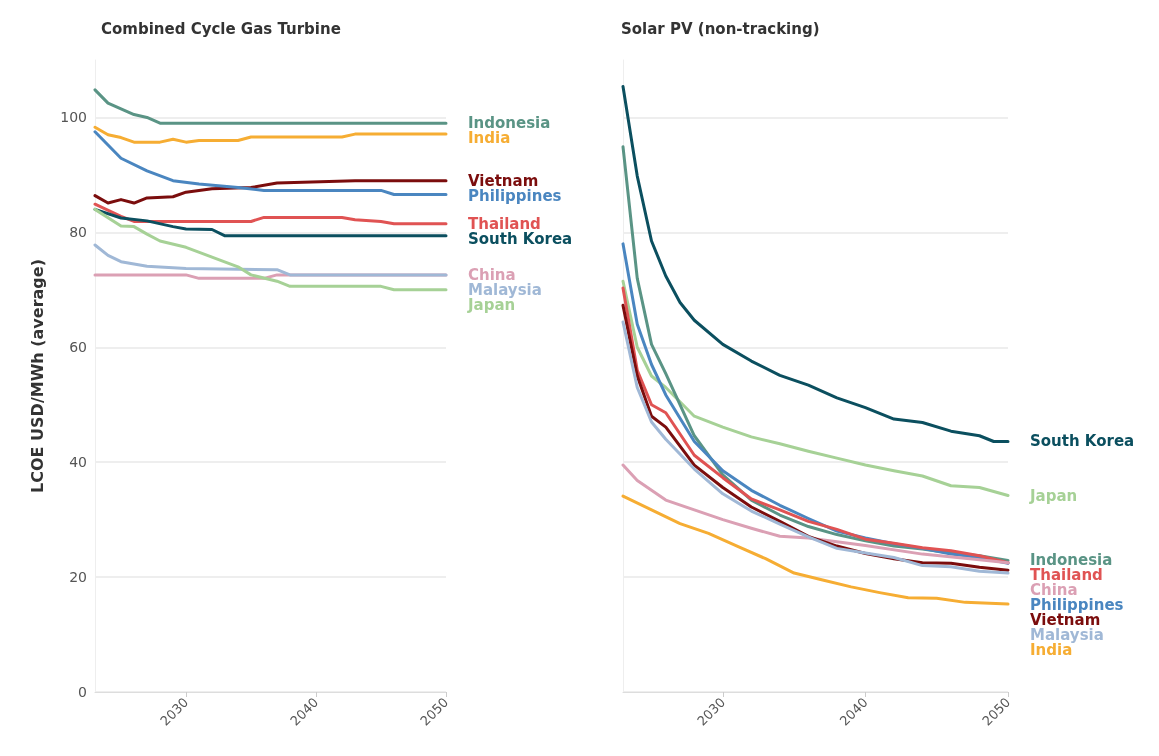  I want to click on chart-title: Solar PV (non-tracking), so click(720, 28).